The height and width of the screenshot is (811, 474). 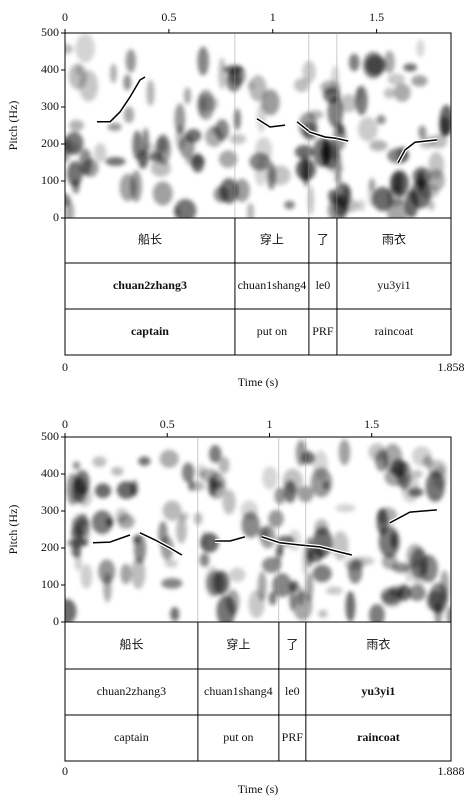 What do you see at coordinates (451, 367) in the screenshot?
I see `x-range-label: 1.858` at bounding box center [451, 367].